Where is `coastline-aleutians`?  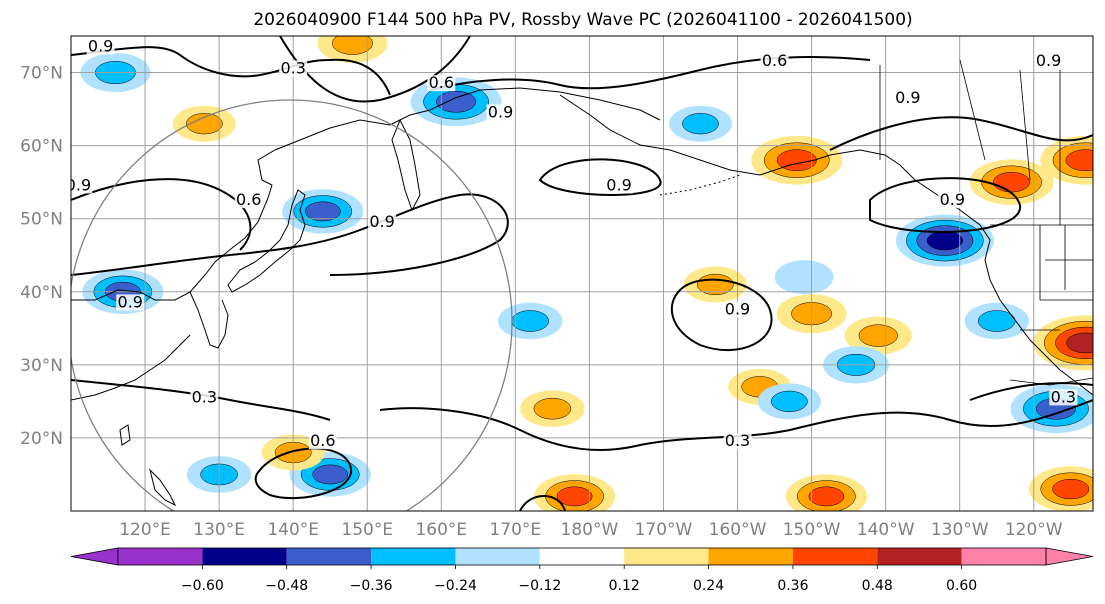 coastline-aleutians is located at coordinates (700, 185).